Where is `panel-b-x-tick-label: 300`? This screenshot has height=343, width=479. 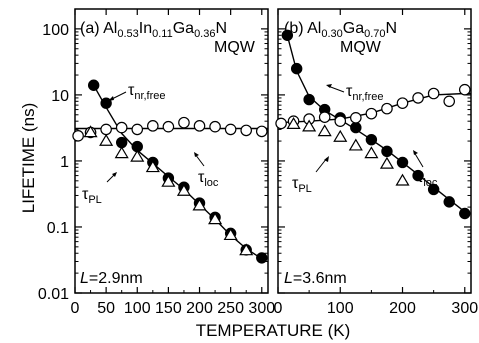
panel-b-x-tick-label: 300 is located at coordinates (464, 308).